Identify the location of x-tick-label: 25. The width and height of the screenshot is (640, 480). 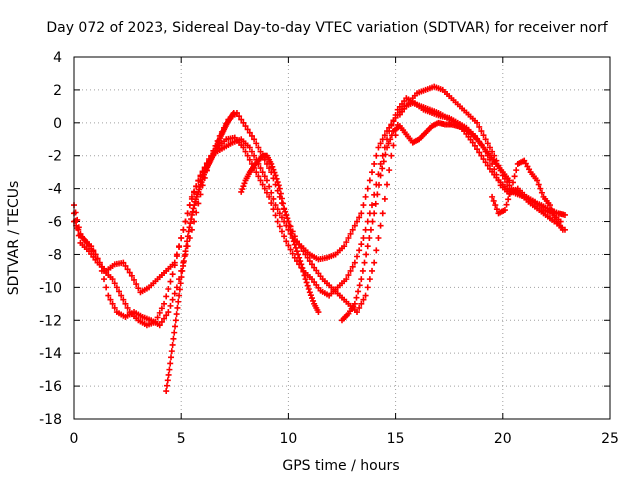
(610, 439).